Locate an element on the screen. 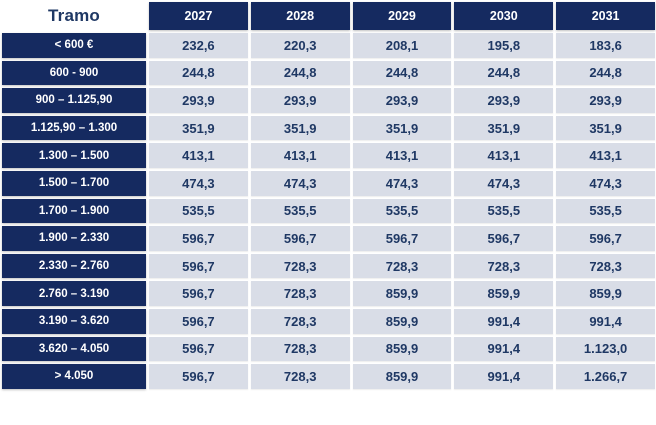 This screenshot has width=656, height=425. year-header-2029: 2029 is located at coordinates (402, 16).